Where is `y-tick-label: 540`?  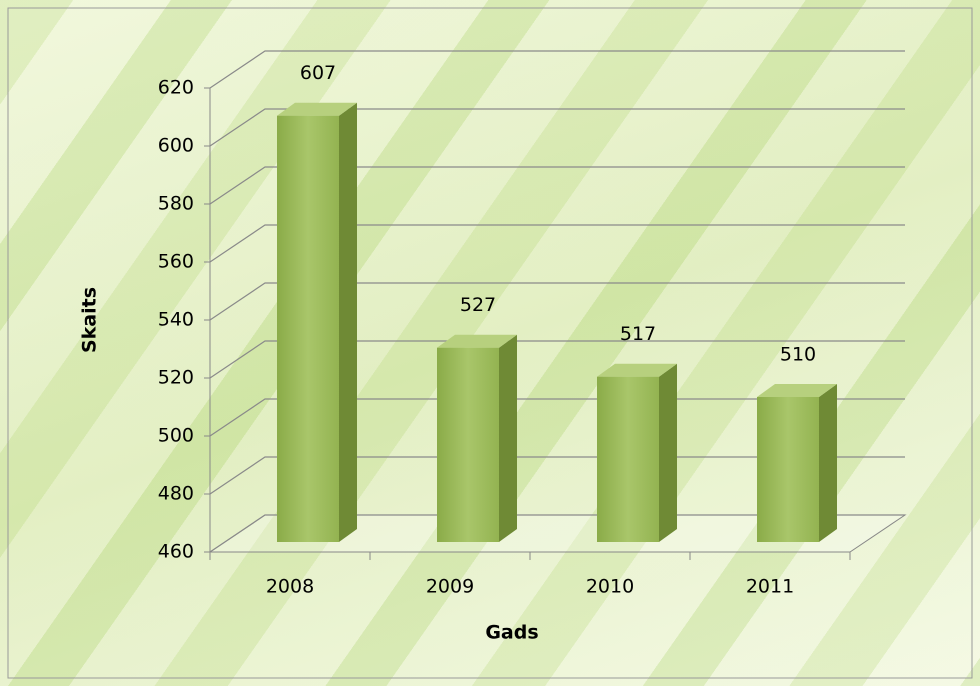 y-tick-label: 540 is located at coordinates (176, 320).